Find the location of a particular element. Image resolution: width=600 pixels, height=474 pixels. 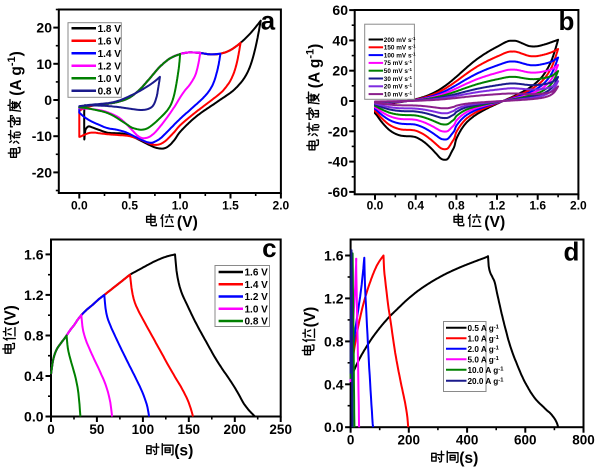

svg-text: b is located at coordinates (567, 21).